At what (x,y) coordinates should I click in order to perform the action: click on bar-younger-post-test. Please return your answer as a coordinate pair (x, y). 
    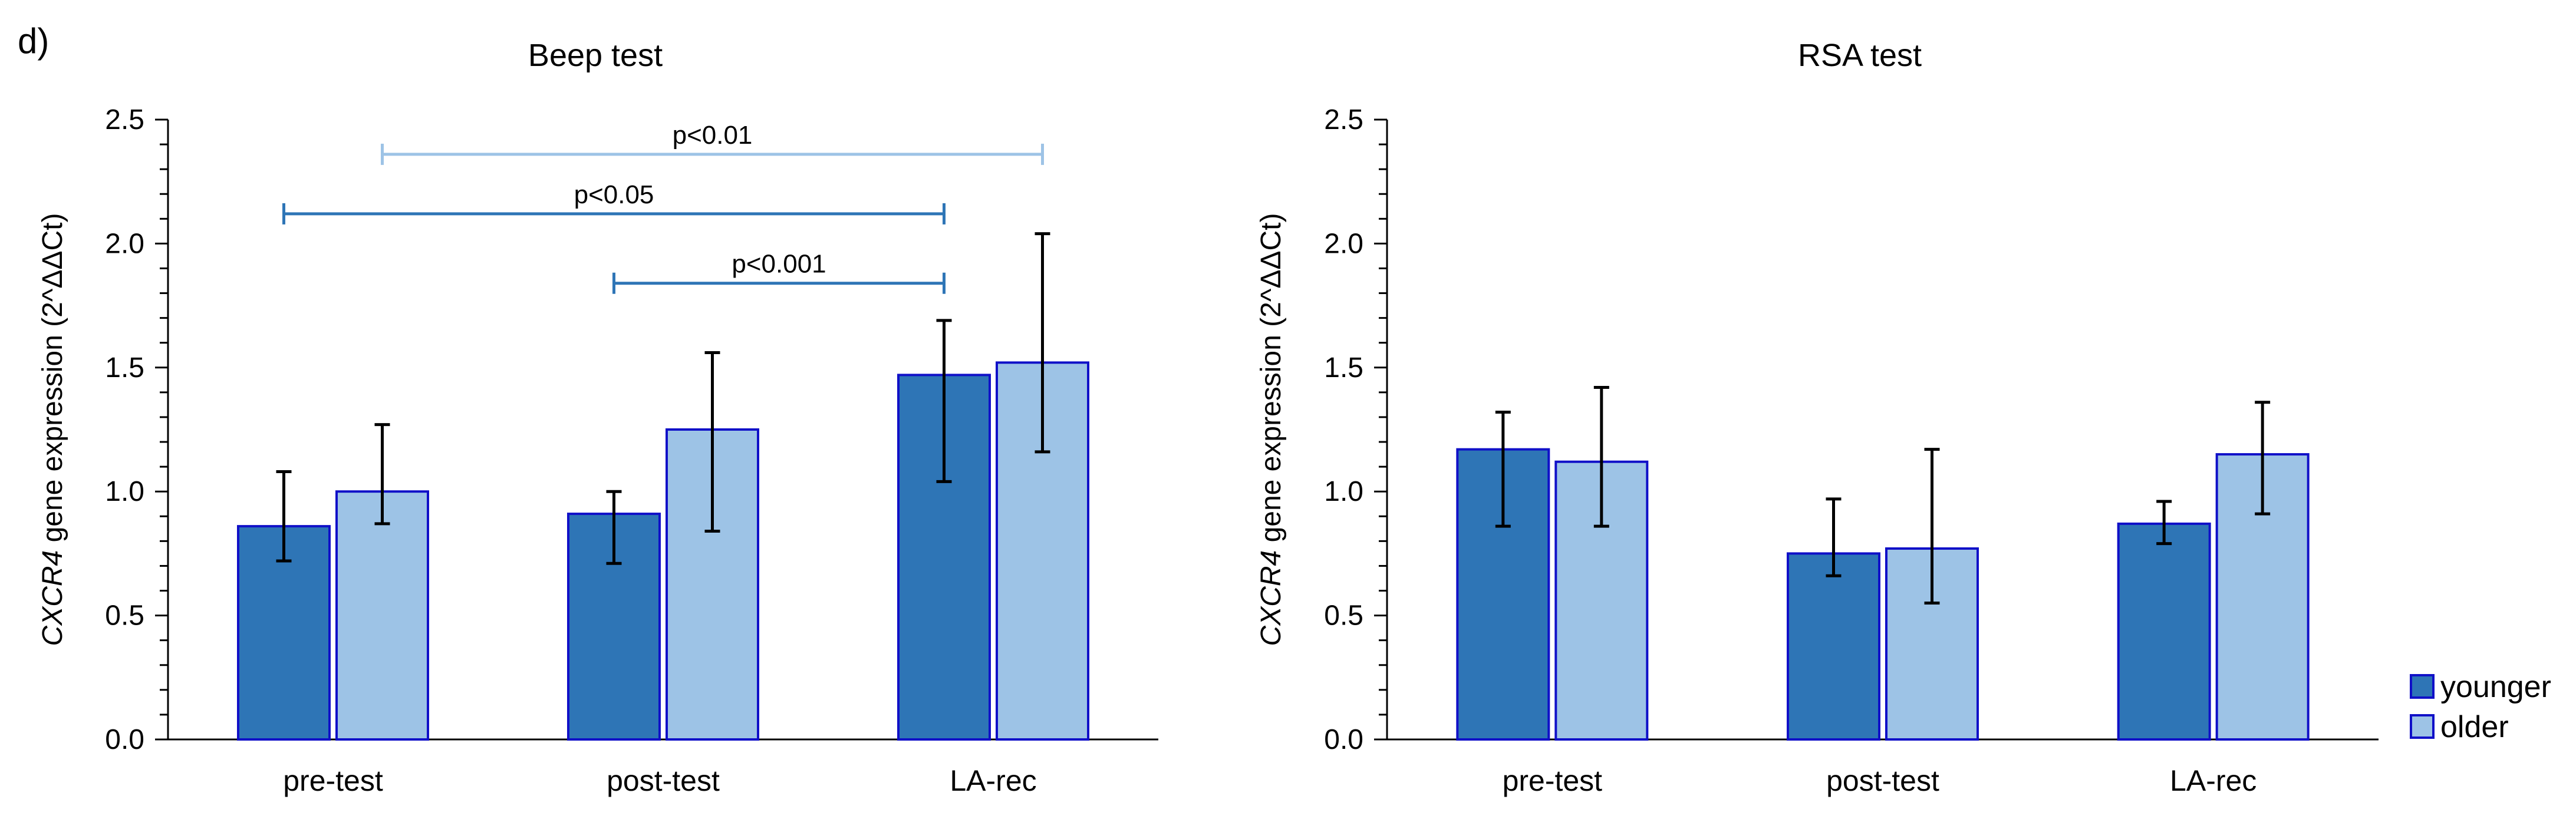
    Looking at the image, I should click on (1833, 646).